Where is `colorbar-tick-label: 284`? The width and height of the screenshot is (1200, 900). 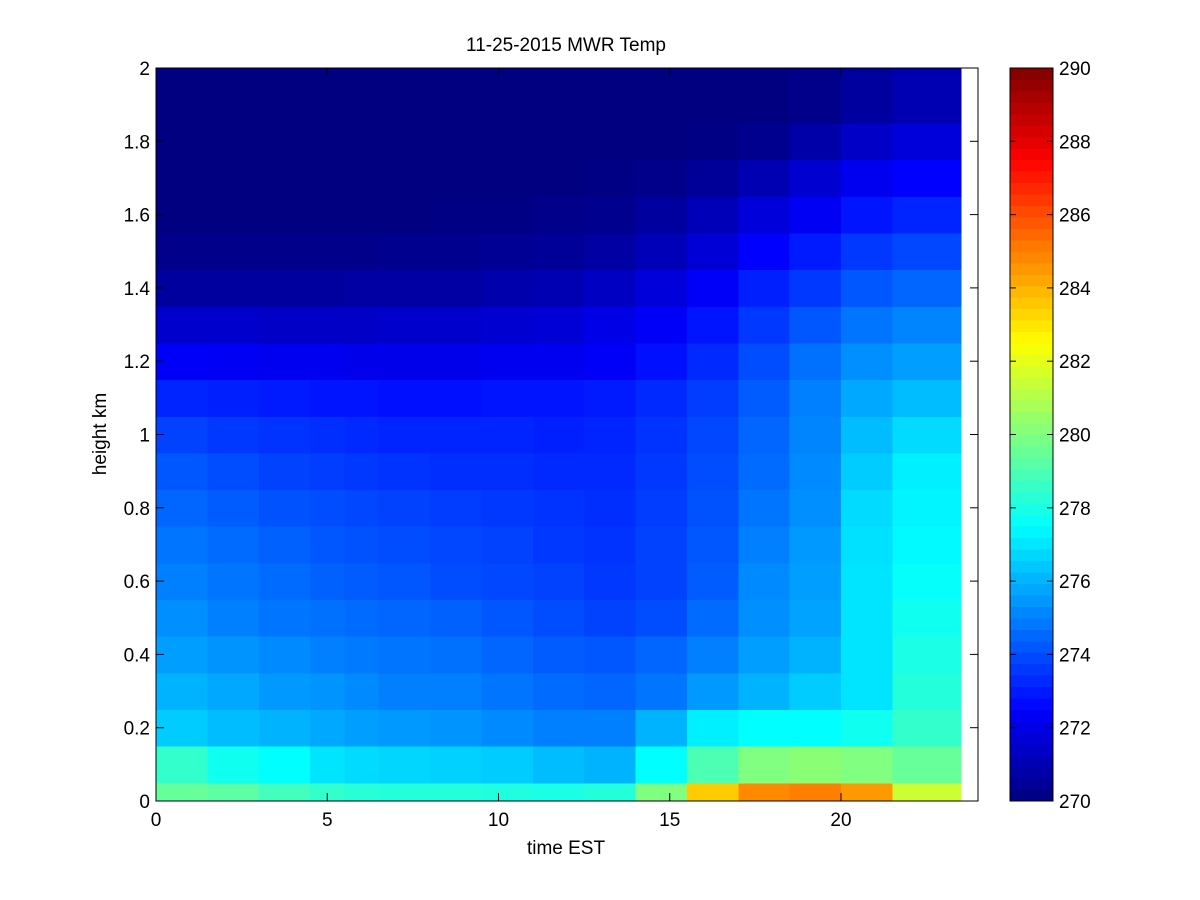 colorbar-tick-label: 284 is located at coordinates (1075, 289).